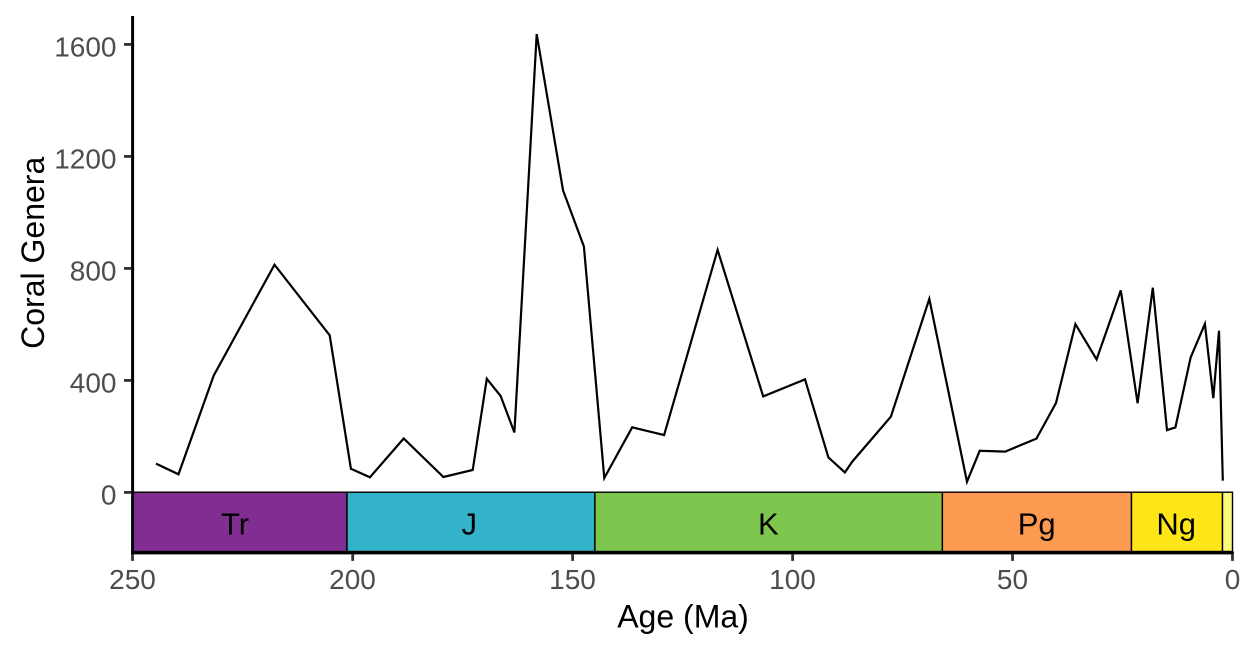 This screenshot has height=653, width=1250. What do you see at coordinates (768, 524) in the screenshot?
I see `svg-text: K` at bounding box center [768, 524].